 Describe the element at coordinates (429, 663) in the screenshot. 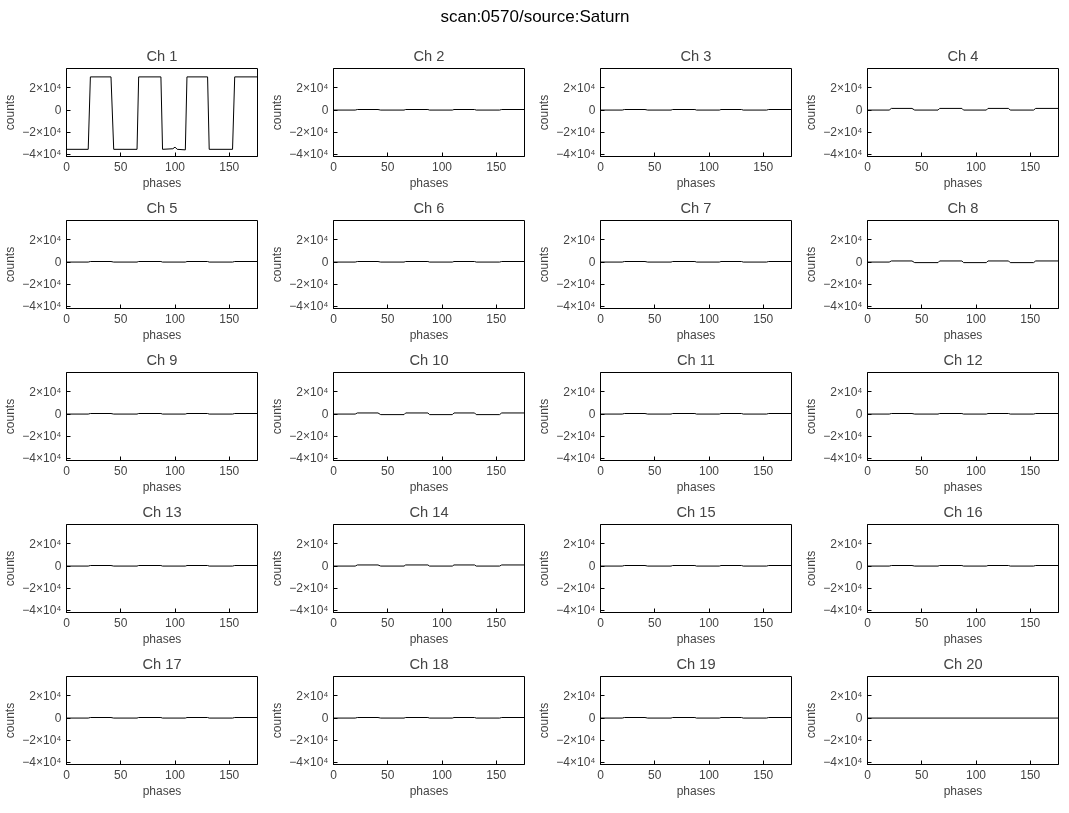

I see `chart-title: Ch 18` at that location.